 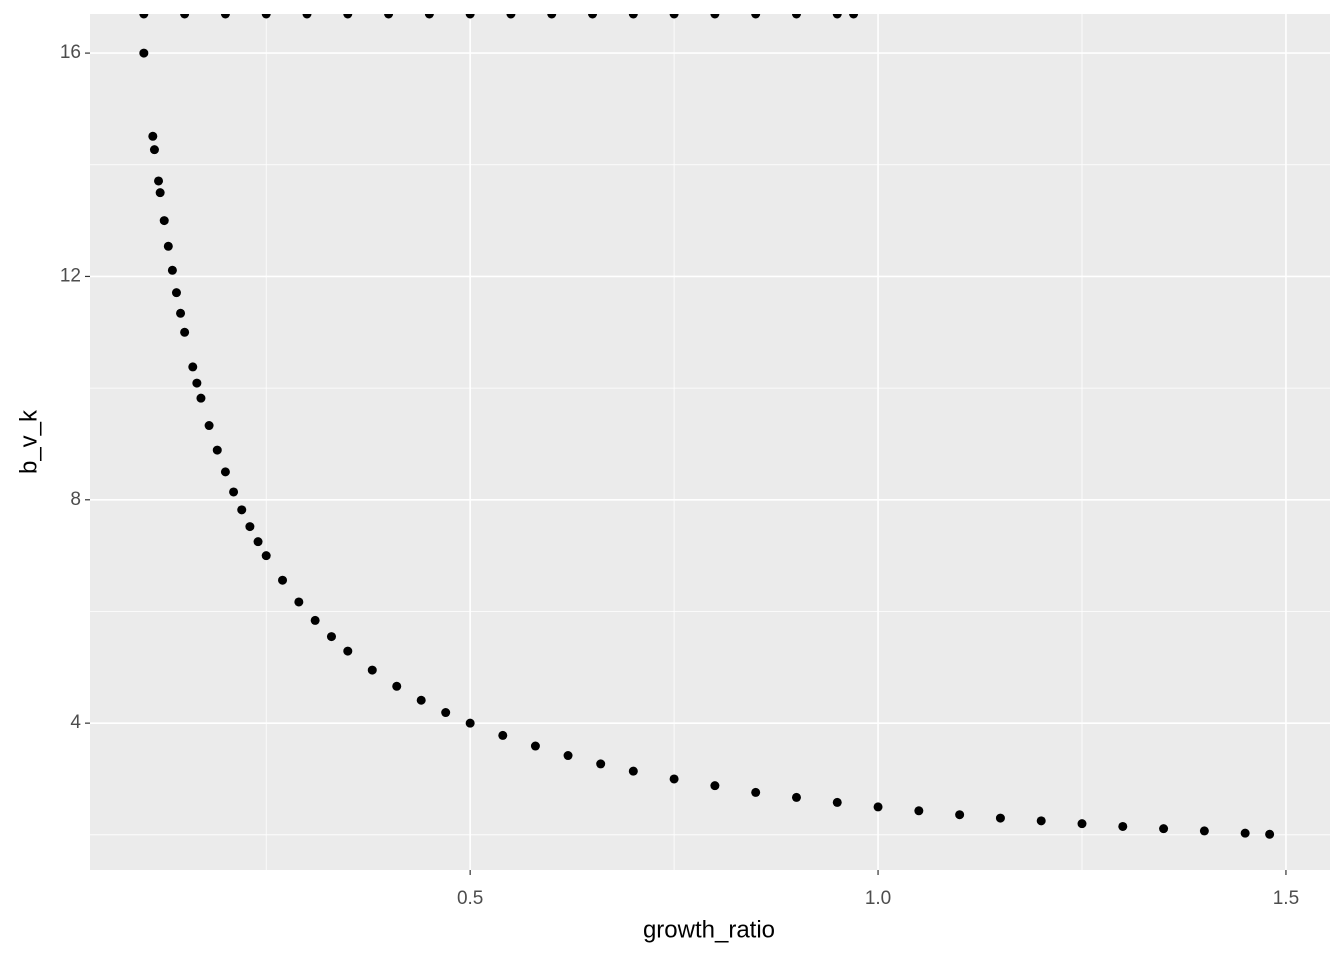 What do you see at coordinates (709, 929) in the screenshot?
I see `x-axis-title: growth_ratio` at bounding box center [709, 929].